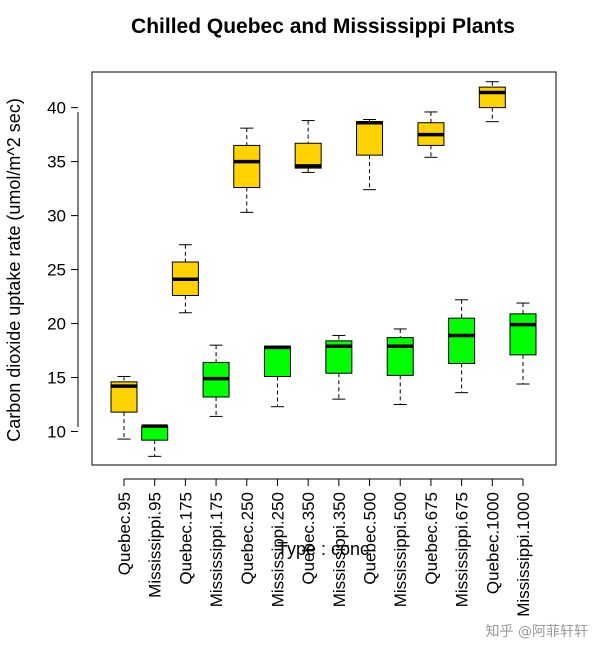 The width and height of the screenshot is (600, 656). I want to click on watermark: 知乎 @阿菲轩轩, so click(537, 631).